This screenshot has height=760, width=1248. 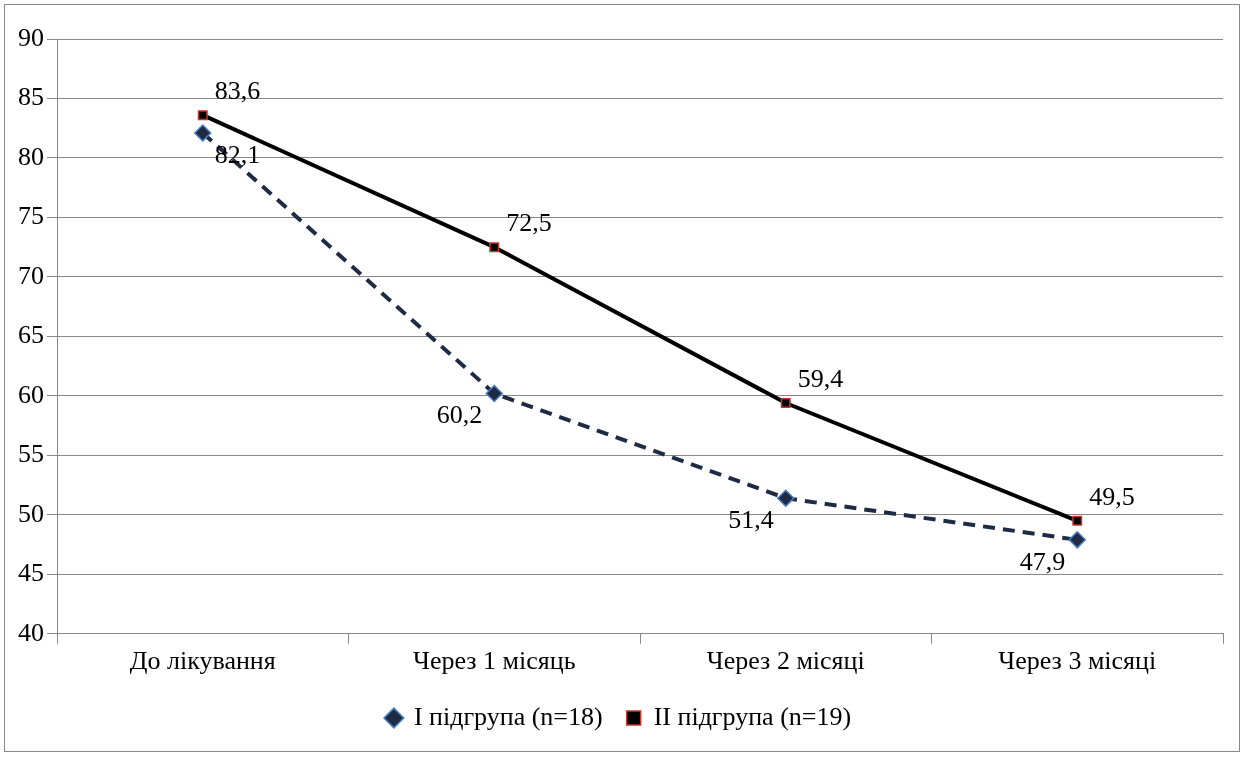 I want to click on y-tick-label: 55, so click(x=31, y=454).